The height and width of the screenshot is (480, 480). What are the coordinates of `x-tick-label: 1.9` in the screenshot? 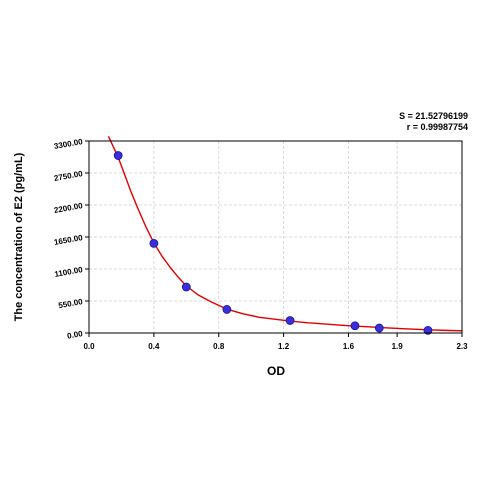 It's located at (398, 346).